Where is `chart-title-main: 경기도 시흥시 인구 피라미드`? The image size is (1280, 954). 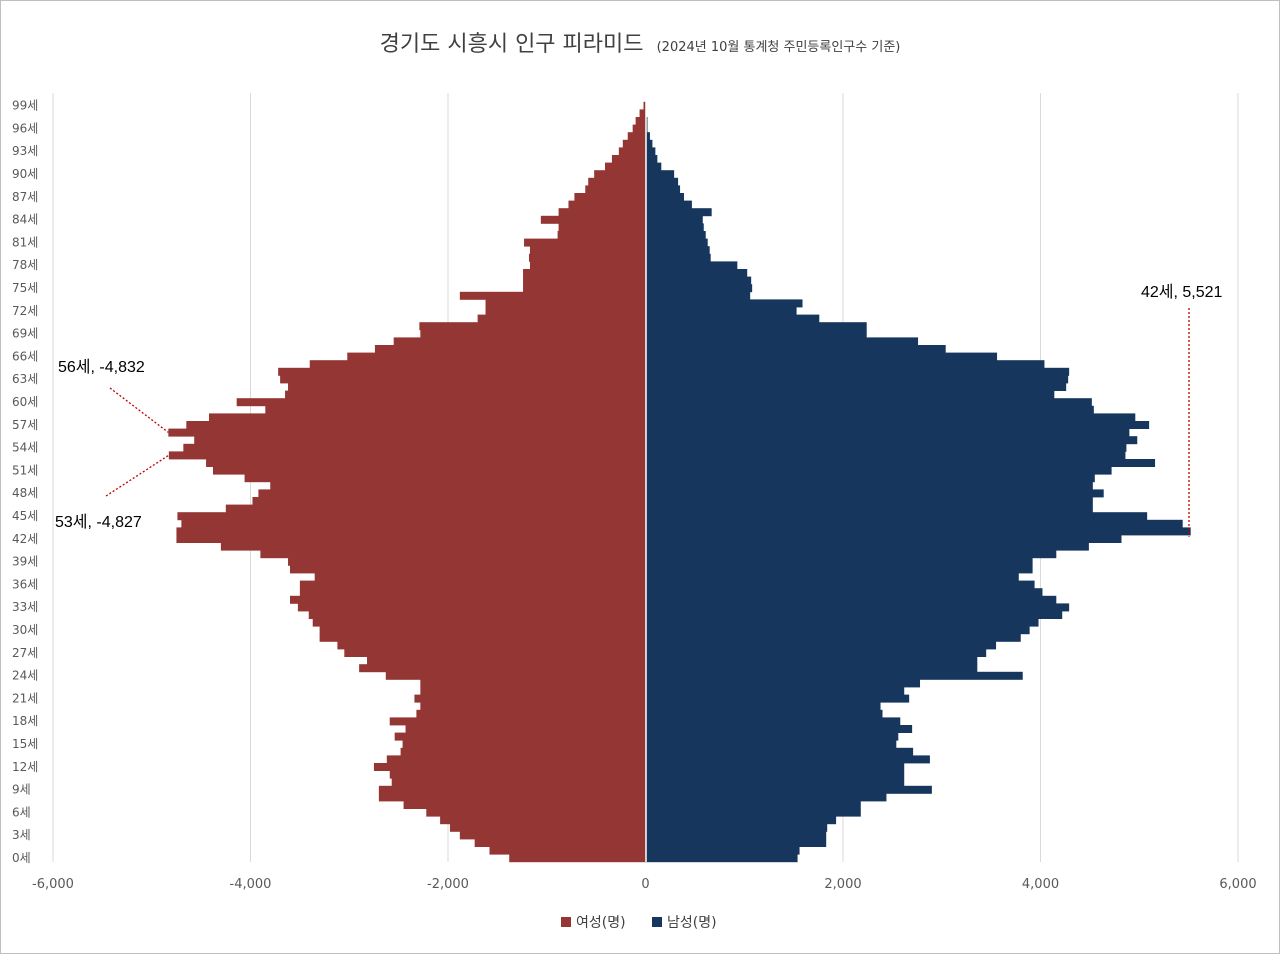 chart-title-main: 경기도 시흥시 인구 피라미드 is located at coordinates (511, 44).